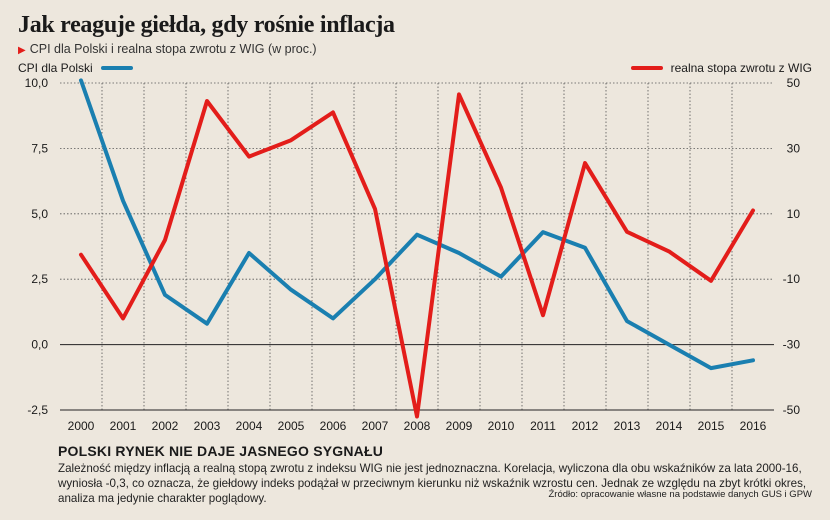 The width and height of the screenshot is (830, 520). What do you see at coordinates (711, 426) in the screenshot?
I see `x-axis-tick-label: 2015` at bounding box center [711, 426].